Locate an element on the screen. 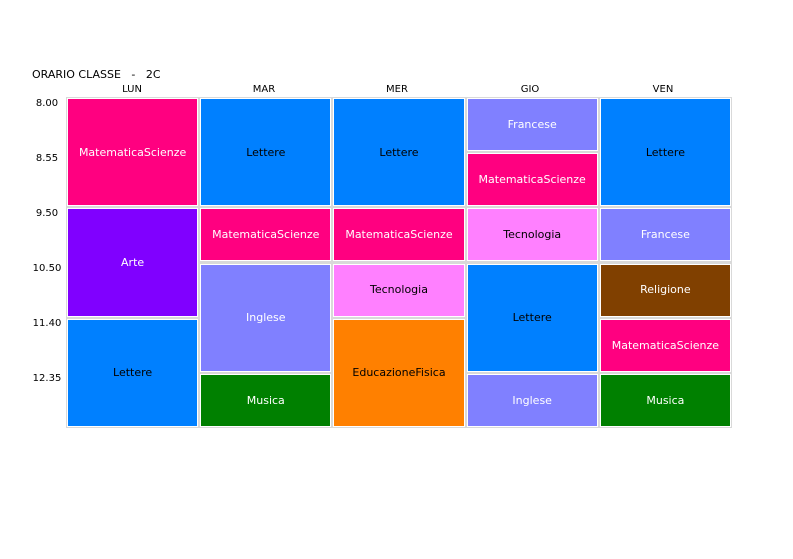 The width and height of the screenshot is (793, 559). lesson-cell-ven-2: Francese is located at coordinates (665, 235).